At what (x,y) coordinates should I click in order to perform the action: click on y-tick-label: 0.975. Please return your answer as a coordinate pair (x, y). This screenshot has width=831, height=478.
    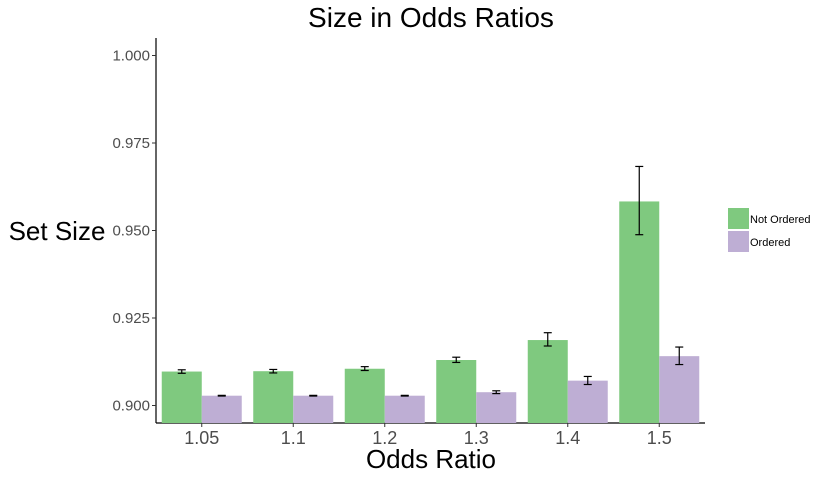
    Looking at the image, I should click on (131, 143).